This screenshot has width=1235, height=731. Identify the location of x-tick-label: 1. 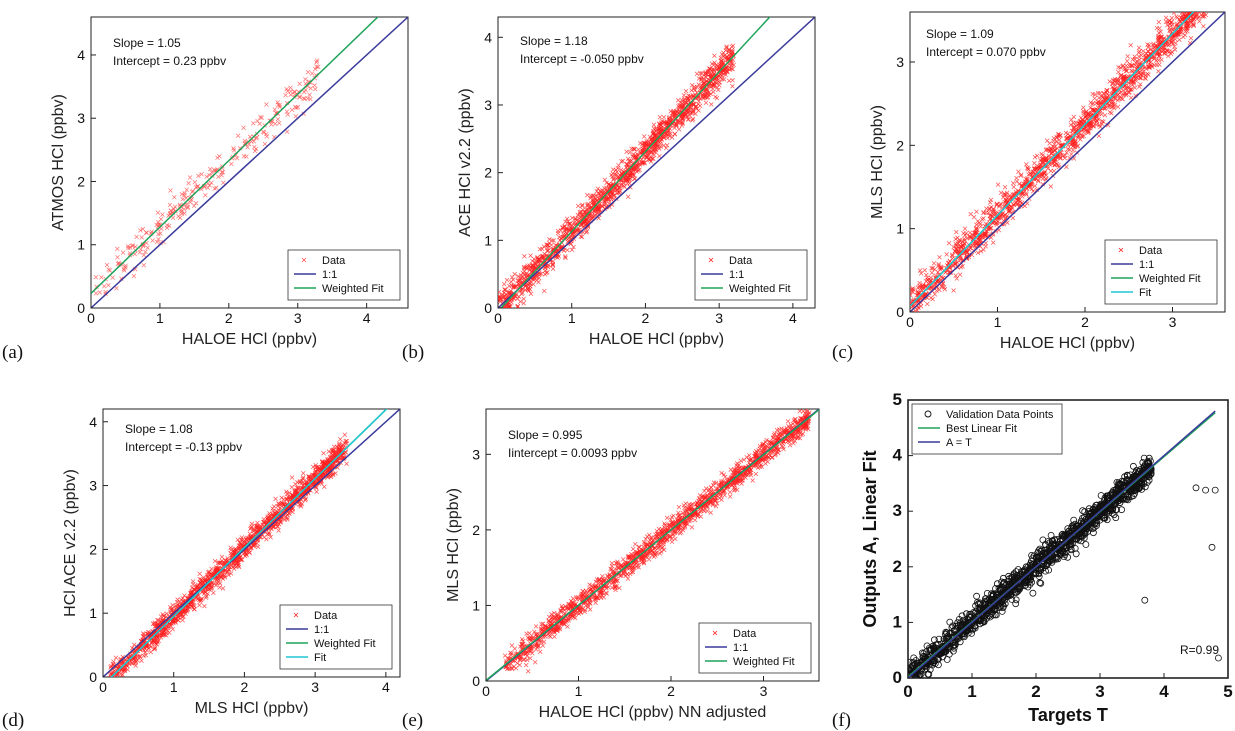
(572, 318).